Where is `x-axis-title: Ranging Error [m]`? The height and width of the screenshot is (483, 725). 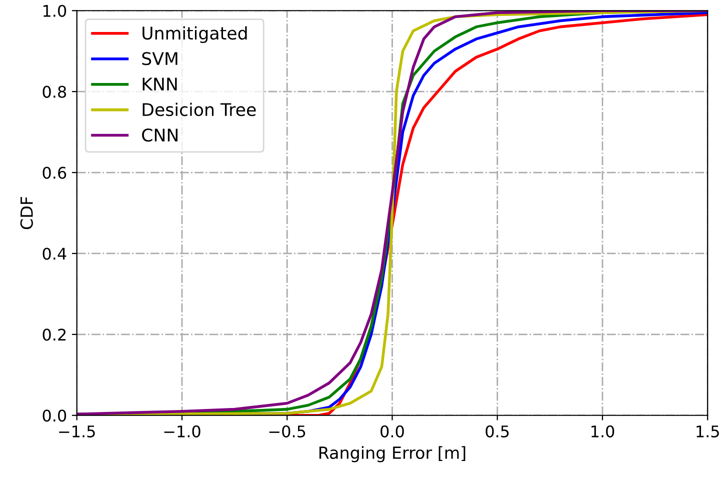 x-axis-title: Ranging Error [m] is located at coordinates (392, 454).